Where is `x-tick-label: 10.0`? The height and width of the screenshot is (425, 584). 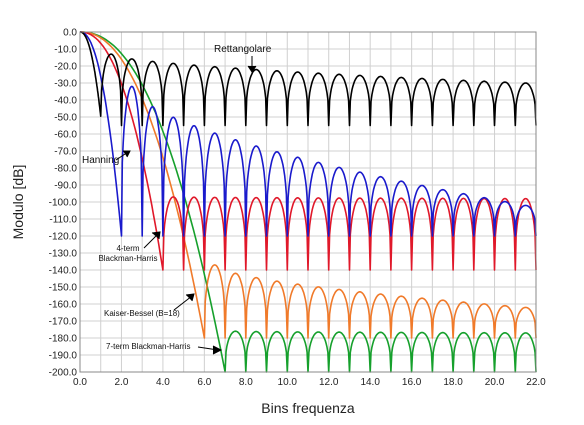 x-tick-label: 10.0 is located at coordinates (288, 382).